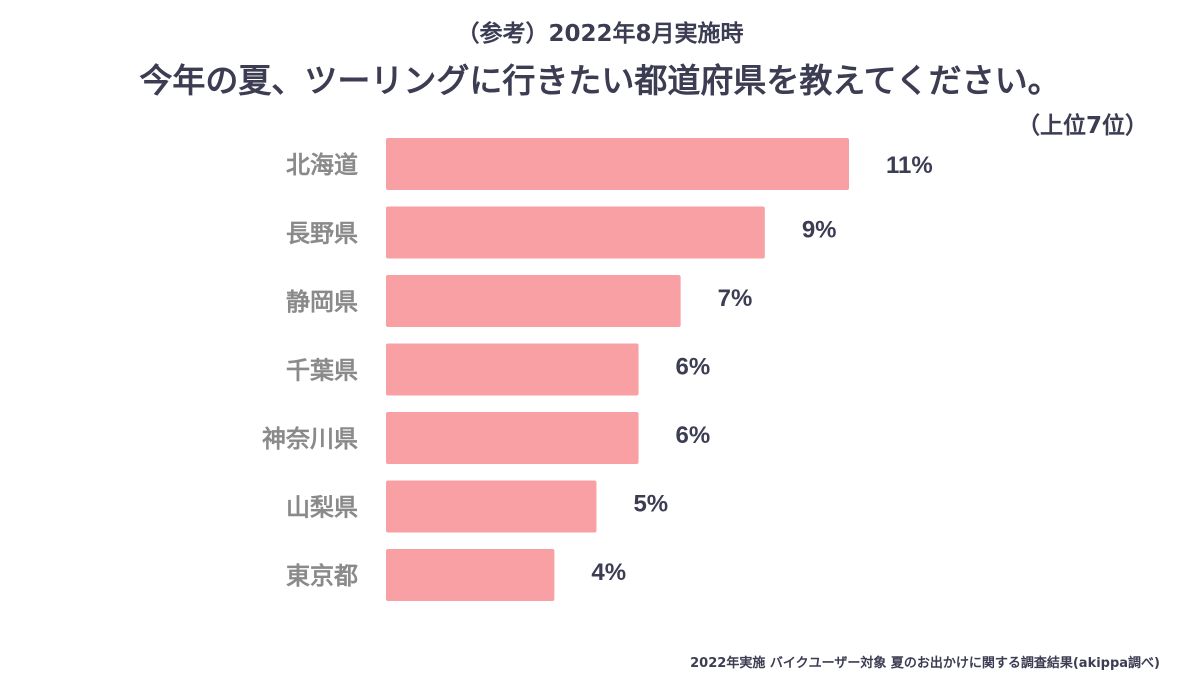  Describe the element at coordinates (600, 80) in the screenshot. I see `chart-title: 今年の夏、ツーリングに行きたい都道府県を教えてください。` at that location.